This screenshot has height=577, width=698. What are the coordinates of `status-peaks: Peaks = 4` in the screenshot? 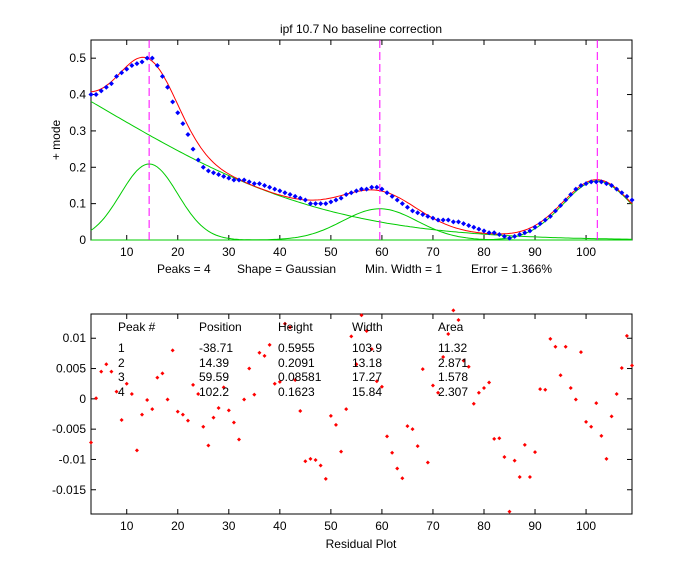 It's located at (184, 269).